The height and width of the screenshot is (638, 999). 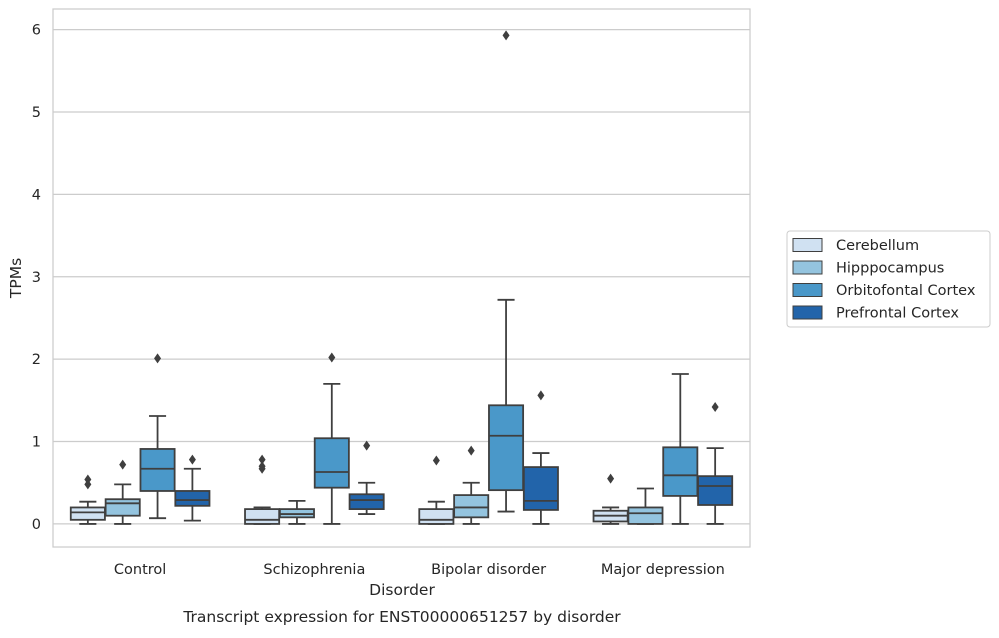 I want to click on x-tick-label: Control, so click(x=140, y=570).